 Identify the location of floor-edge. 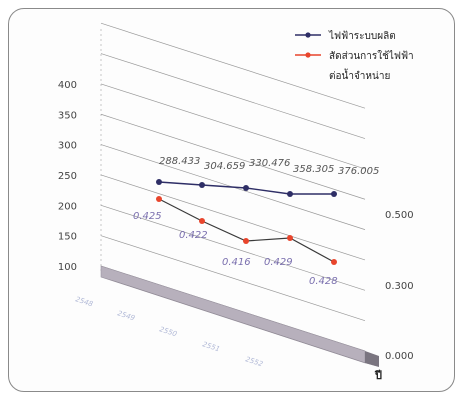
(372, 359).